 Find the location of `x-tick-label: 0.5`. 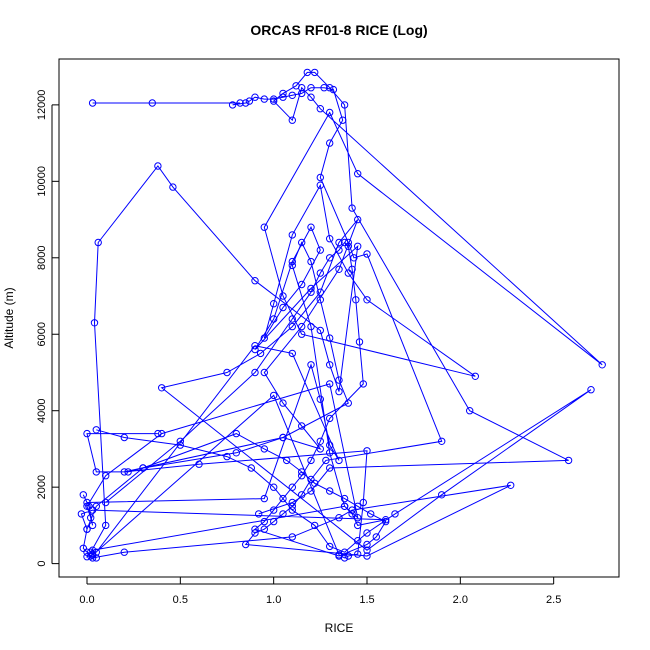

x-tick-label: 0.5 is located at coordinates (180, 600).